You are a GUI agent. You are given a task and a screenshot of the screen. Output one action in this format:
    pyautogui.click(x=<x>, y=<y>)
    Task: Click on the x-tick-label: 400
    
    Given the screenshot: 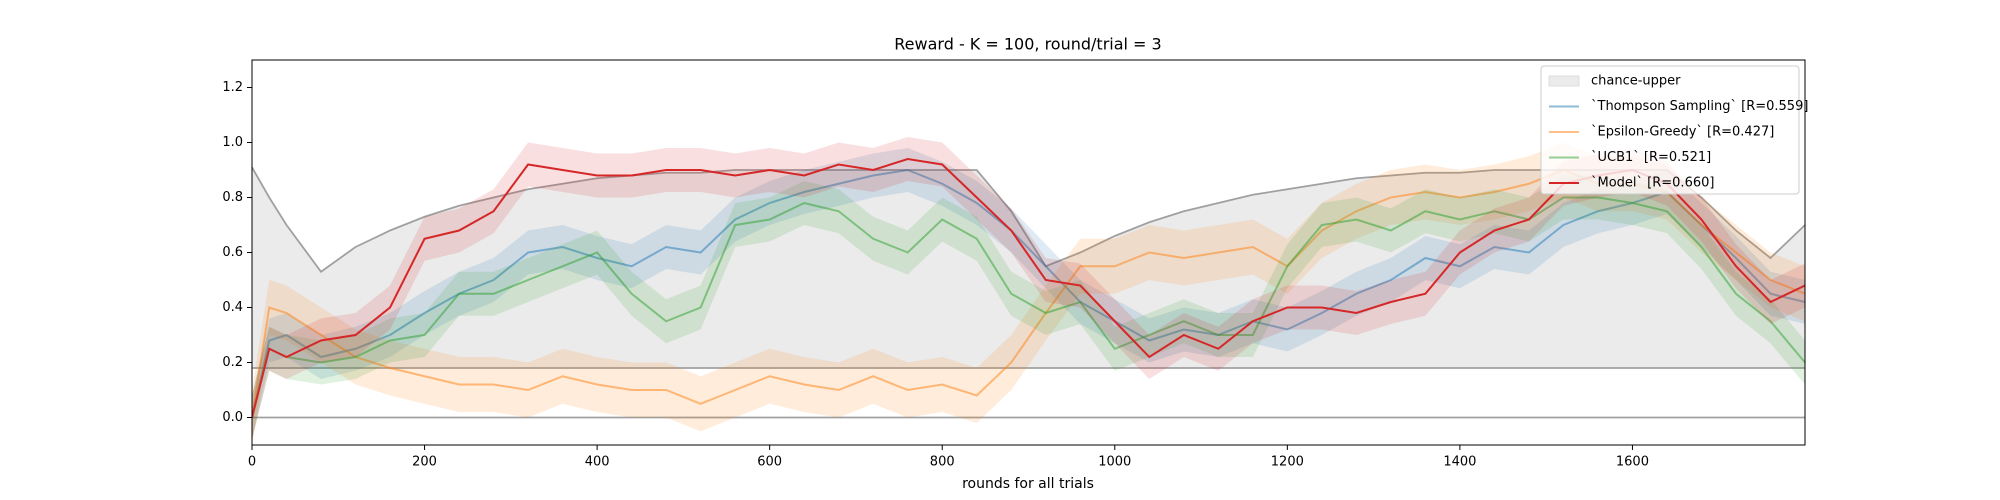 What is the action you would take?
    pyautogui.click(x=597, y=462)
    